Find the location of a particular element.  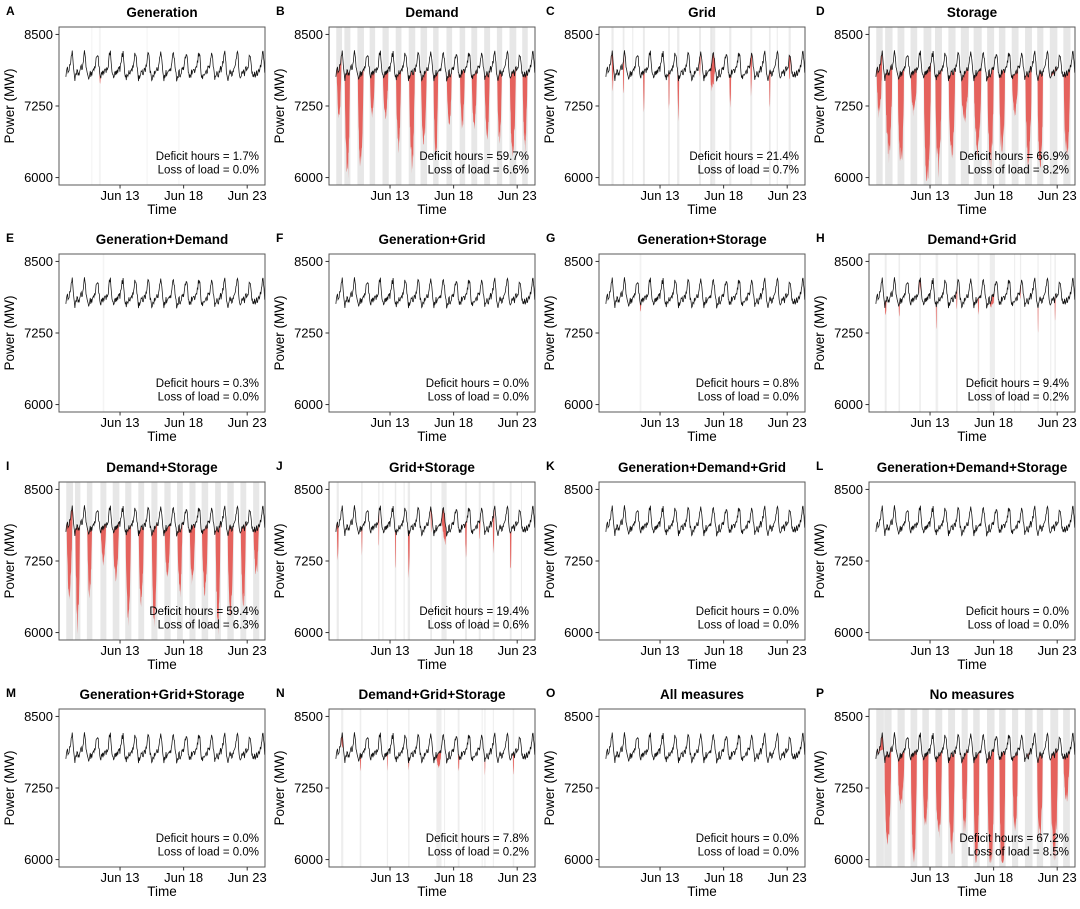

panel-title: Generation is located at coordinates (161, 12).